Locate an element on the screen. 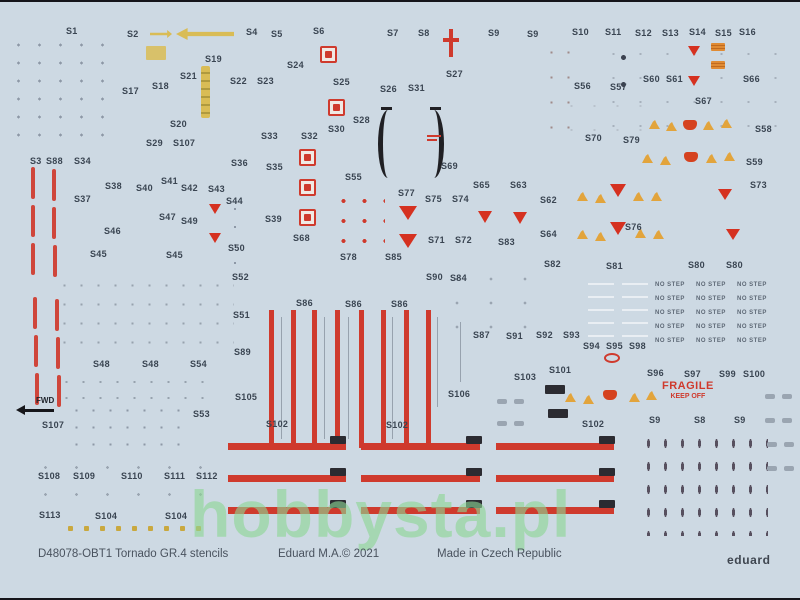 This screenshot has width=800, height=600. stencil-label-s14: S14 is located at coordinates (697, 32).